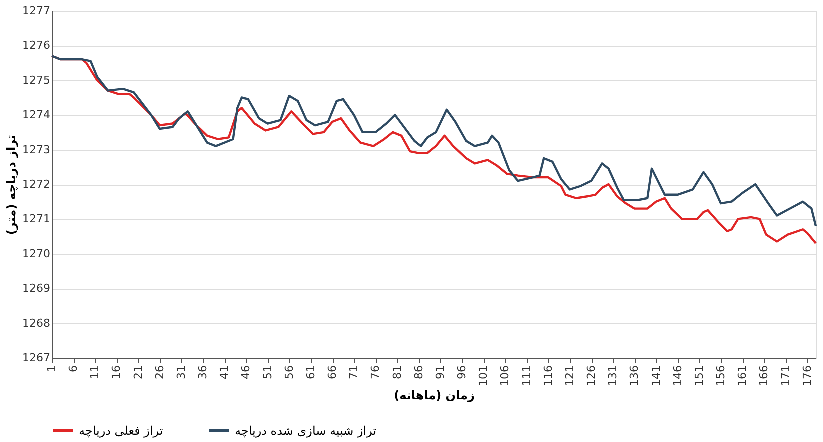 This screenshot has width=823, height=442. Describe the element at coordinates (159, 373) in the screenshot. I see `x-tick-label: 26` at that location.